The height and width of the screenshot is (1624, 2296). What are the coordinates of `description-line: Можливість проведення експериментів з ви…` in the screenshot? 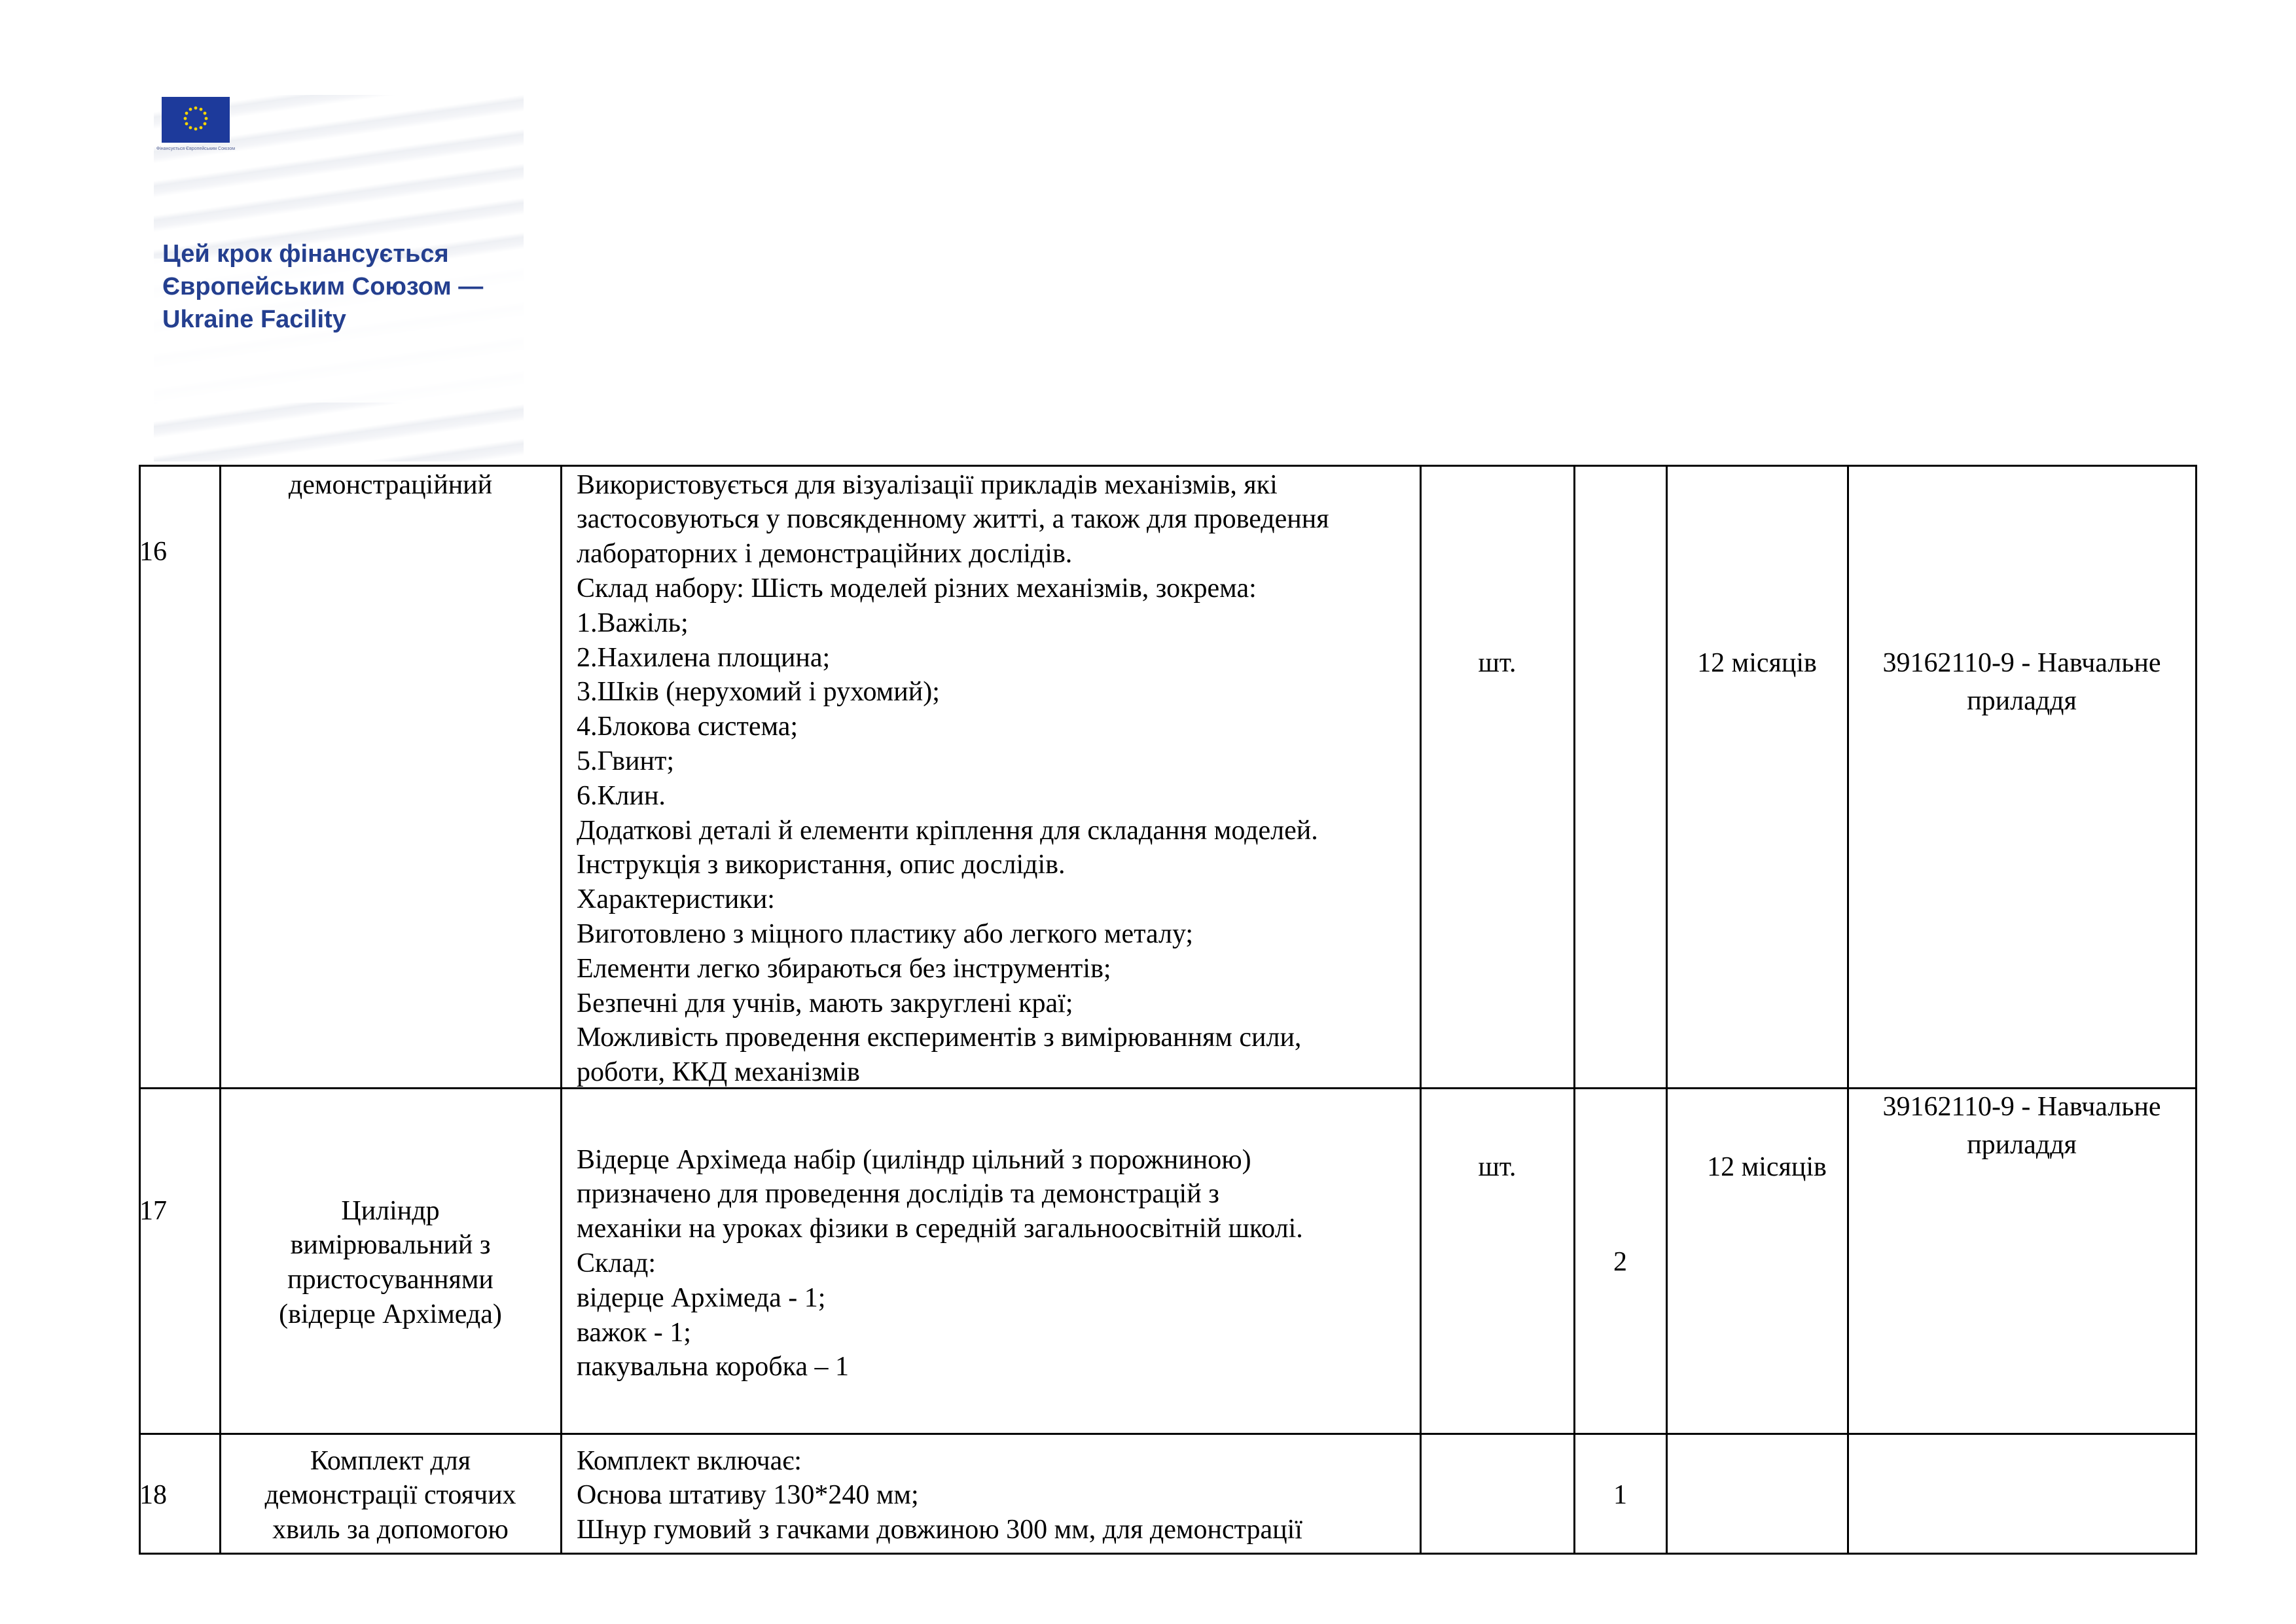 It's located at (939, 1037).